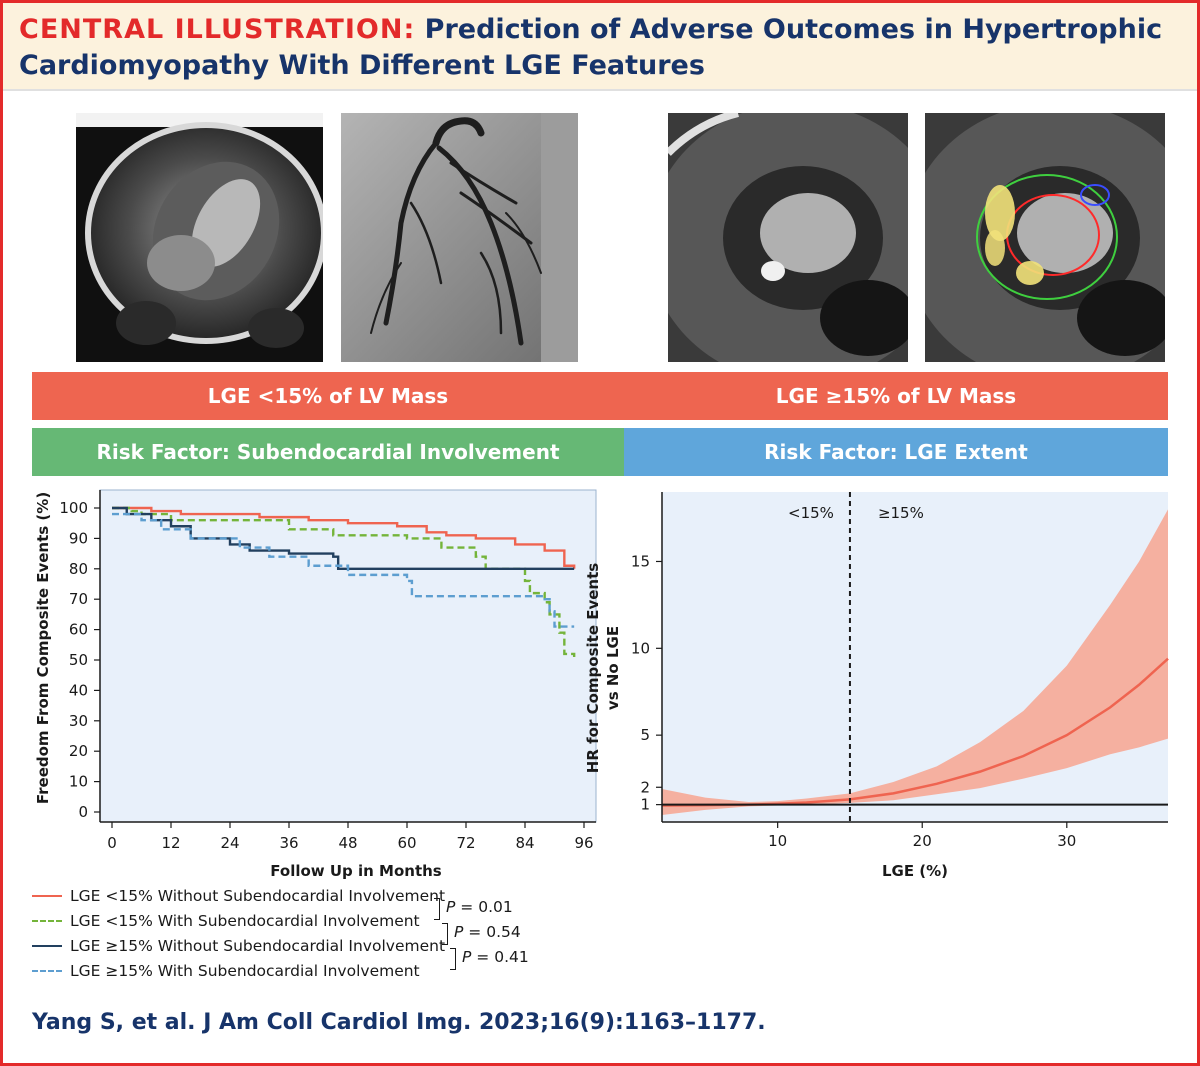 The width and height of the screenshot is (1200, 1066). What do you see at coordinates (245, 971) in the screenshot?
I see `legend-label-4: LGE ≥15% With Subendocardial Involvement` at bounding box center [245, 971].